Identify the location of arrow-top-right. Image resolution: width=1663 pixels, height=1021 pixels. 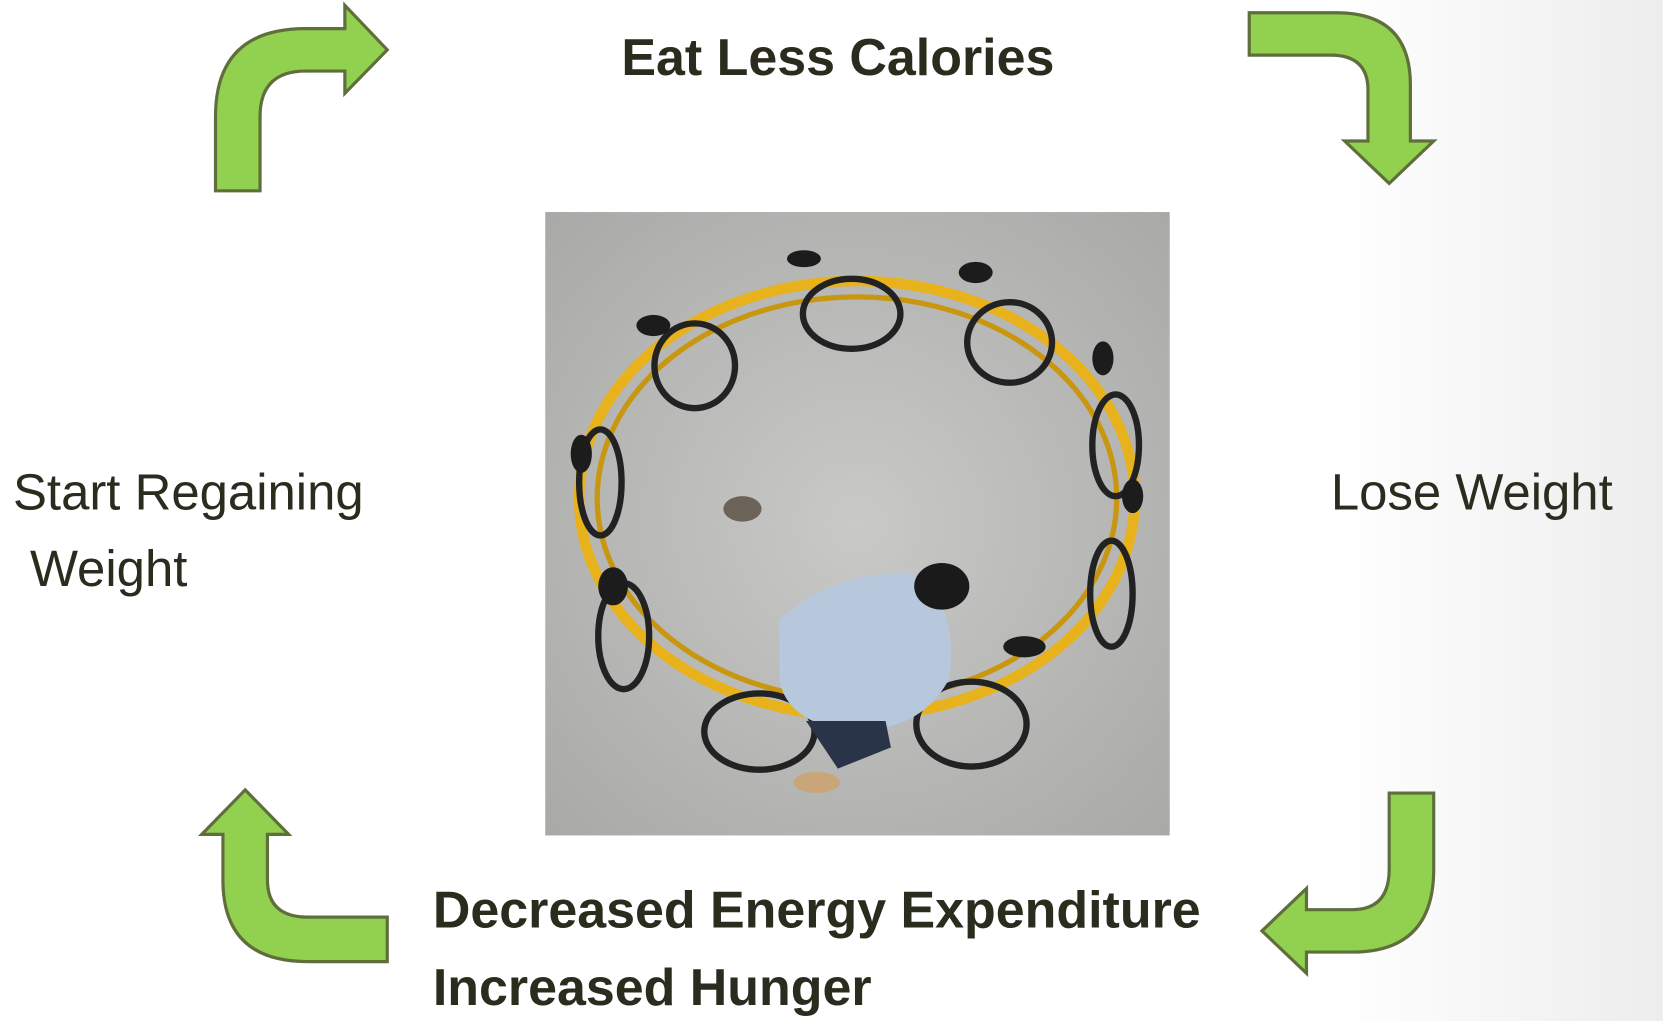
(1342, 98).